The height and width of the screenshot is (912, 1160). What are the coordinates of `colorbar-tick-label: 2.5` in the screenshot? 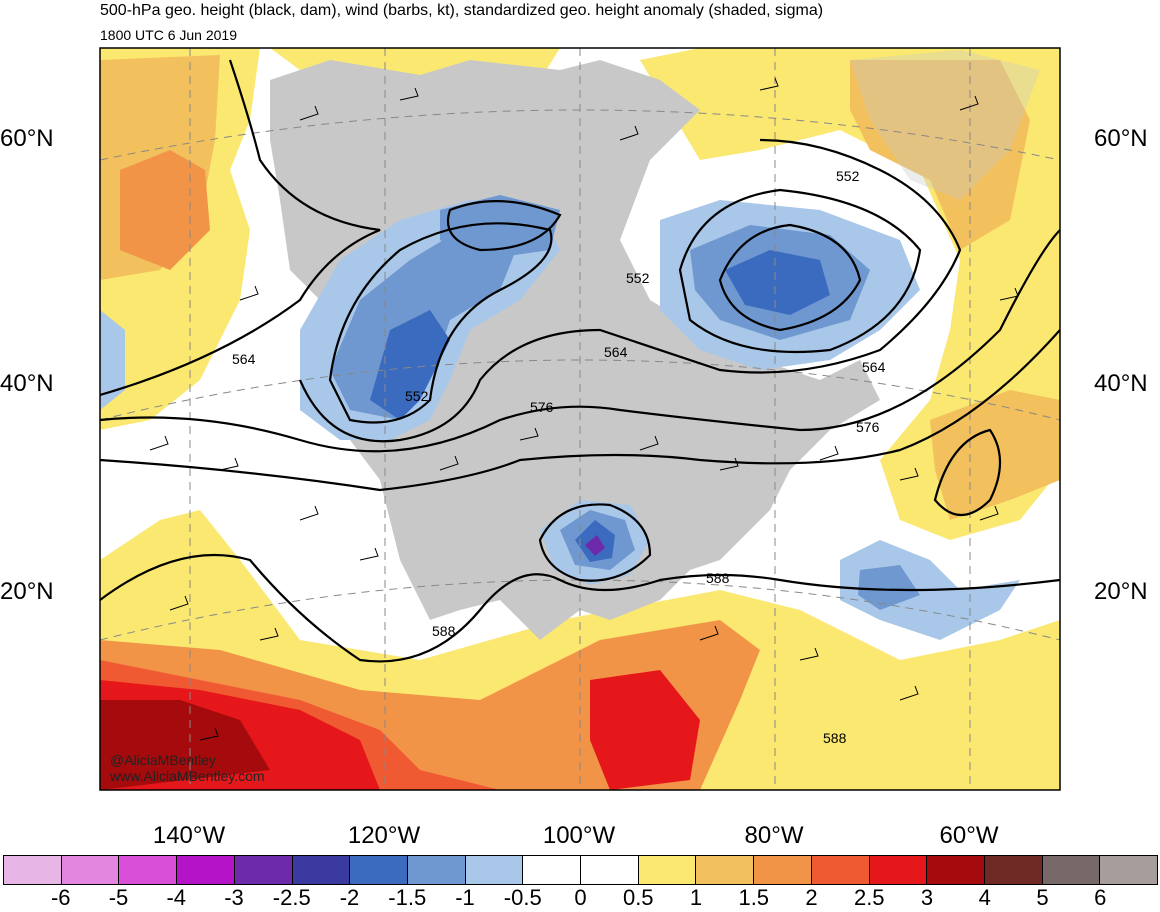 It's located at (869, 897).